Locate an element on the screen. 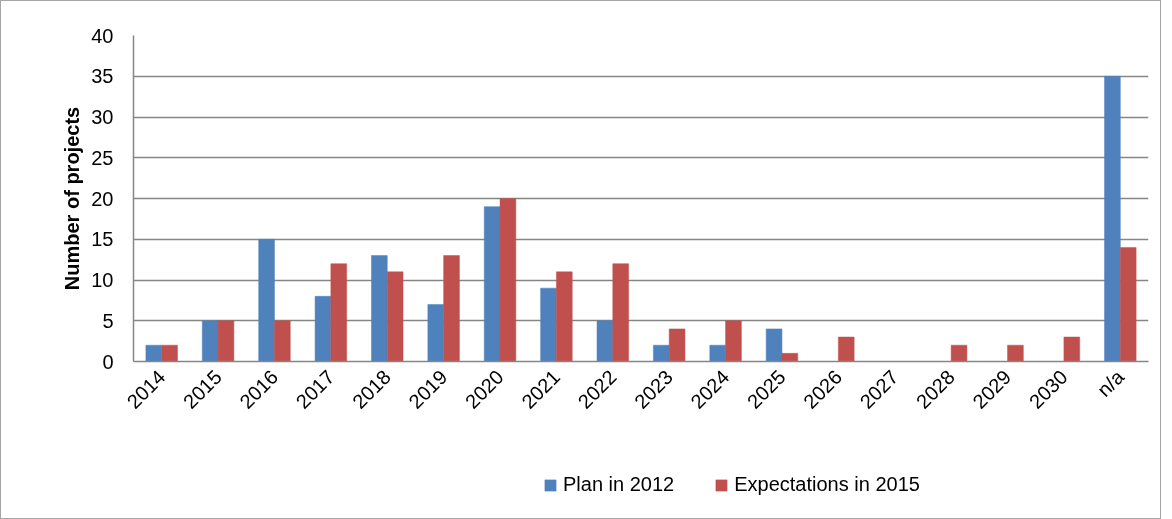 The width and height of the screenshot is (1172, 519). y-axis-title: Number of projects is located at coordinates (72, 198).